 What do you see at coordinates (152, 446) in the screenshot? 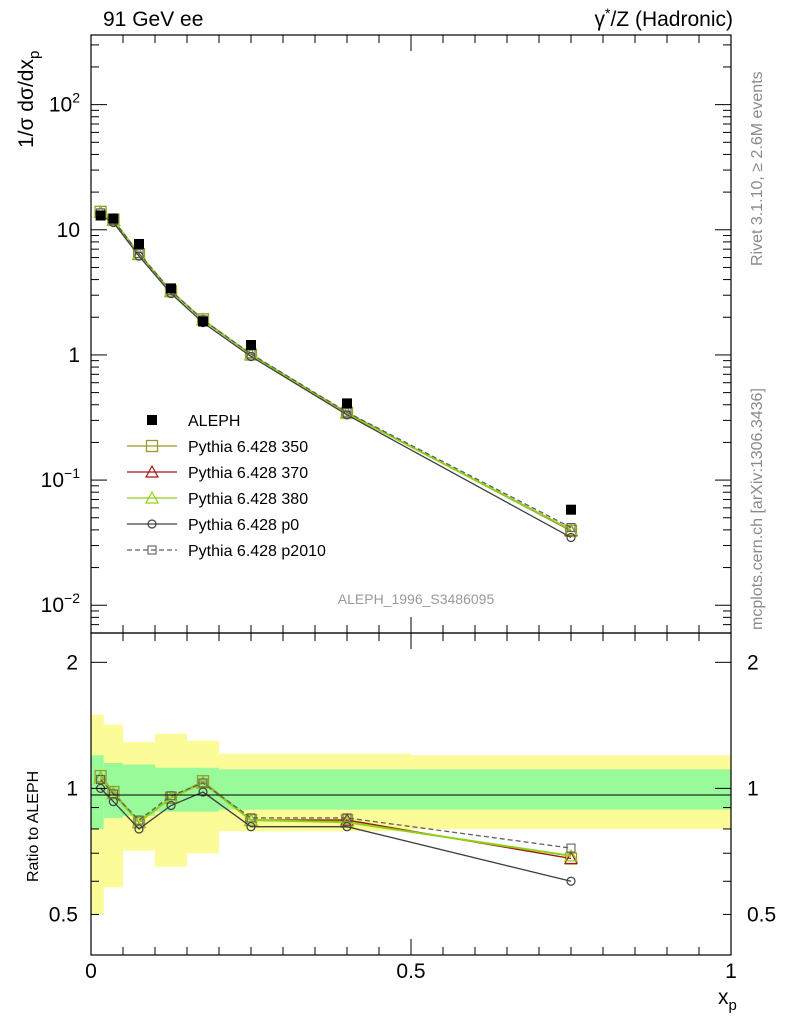
I see `legend-marker-p350` at bounding box center [152, 446].